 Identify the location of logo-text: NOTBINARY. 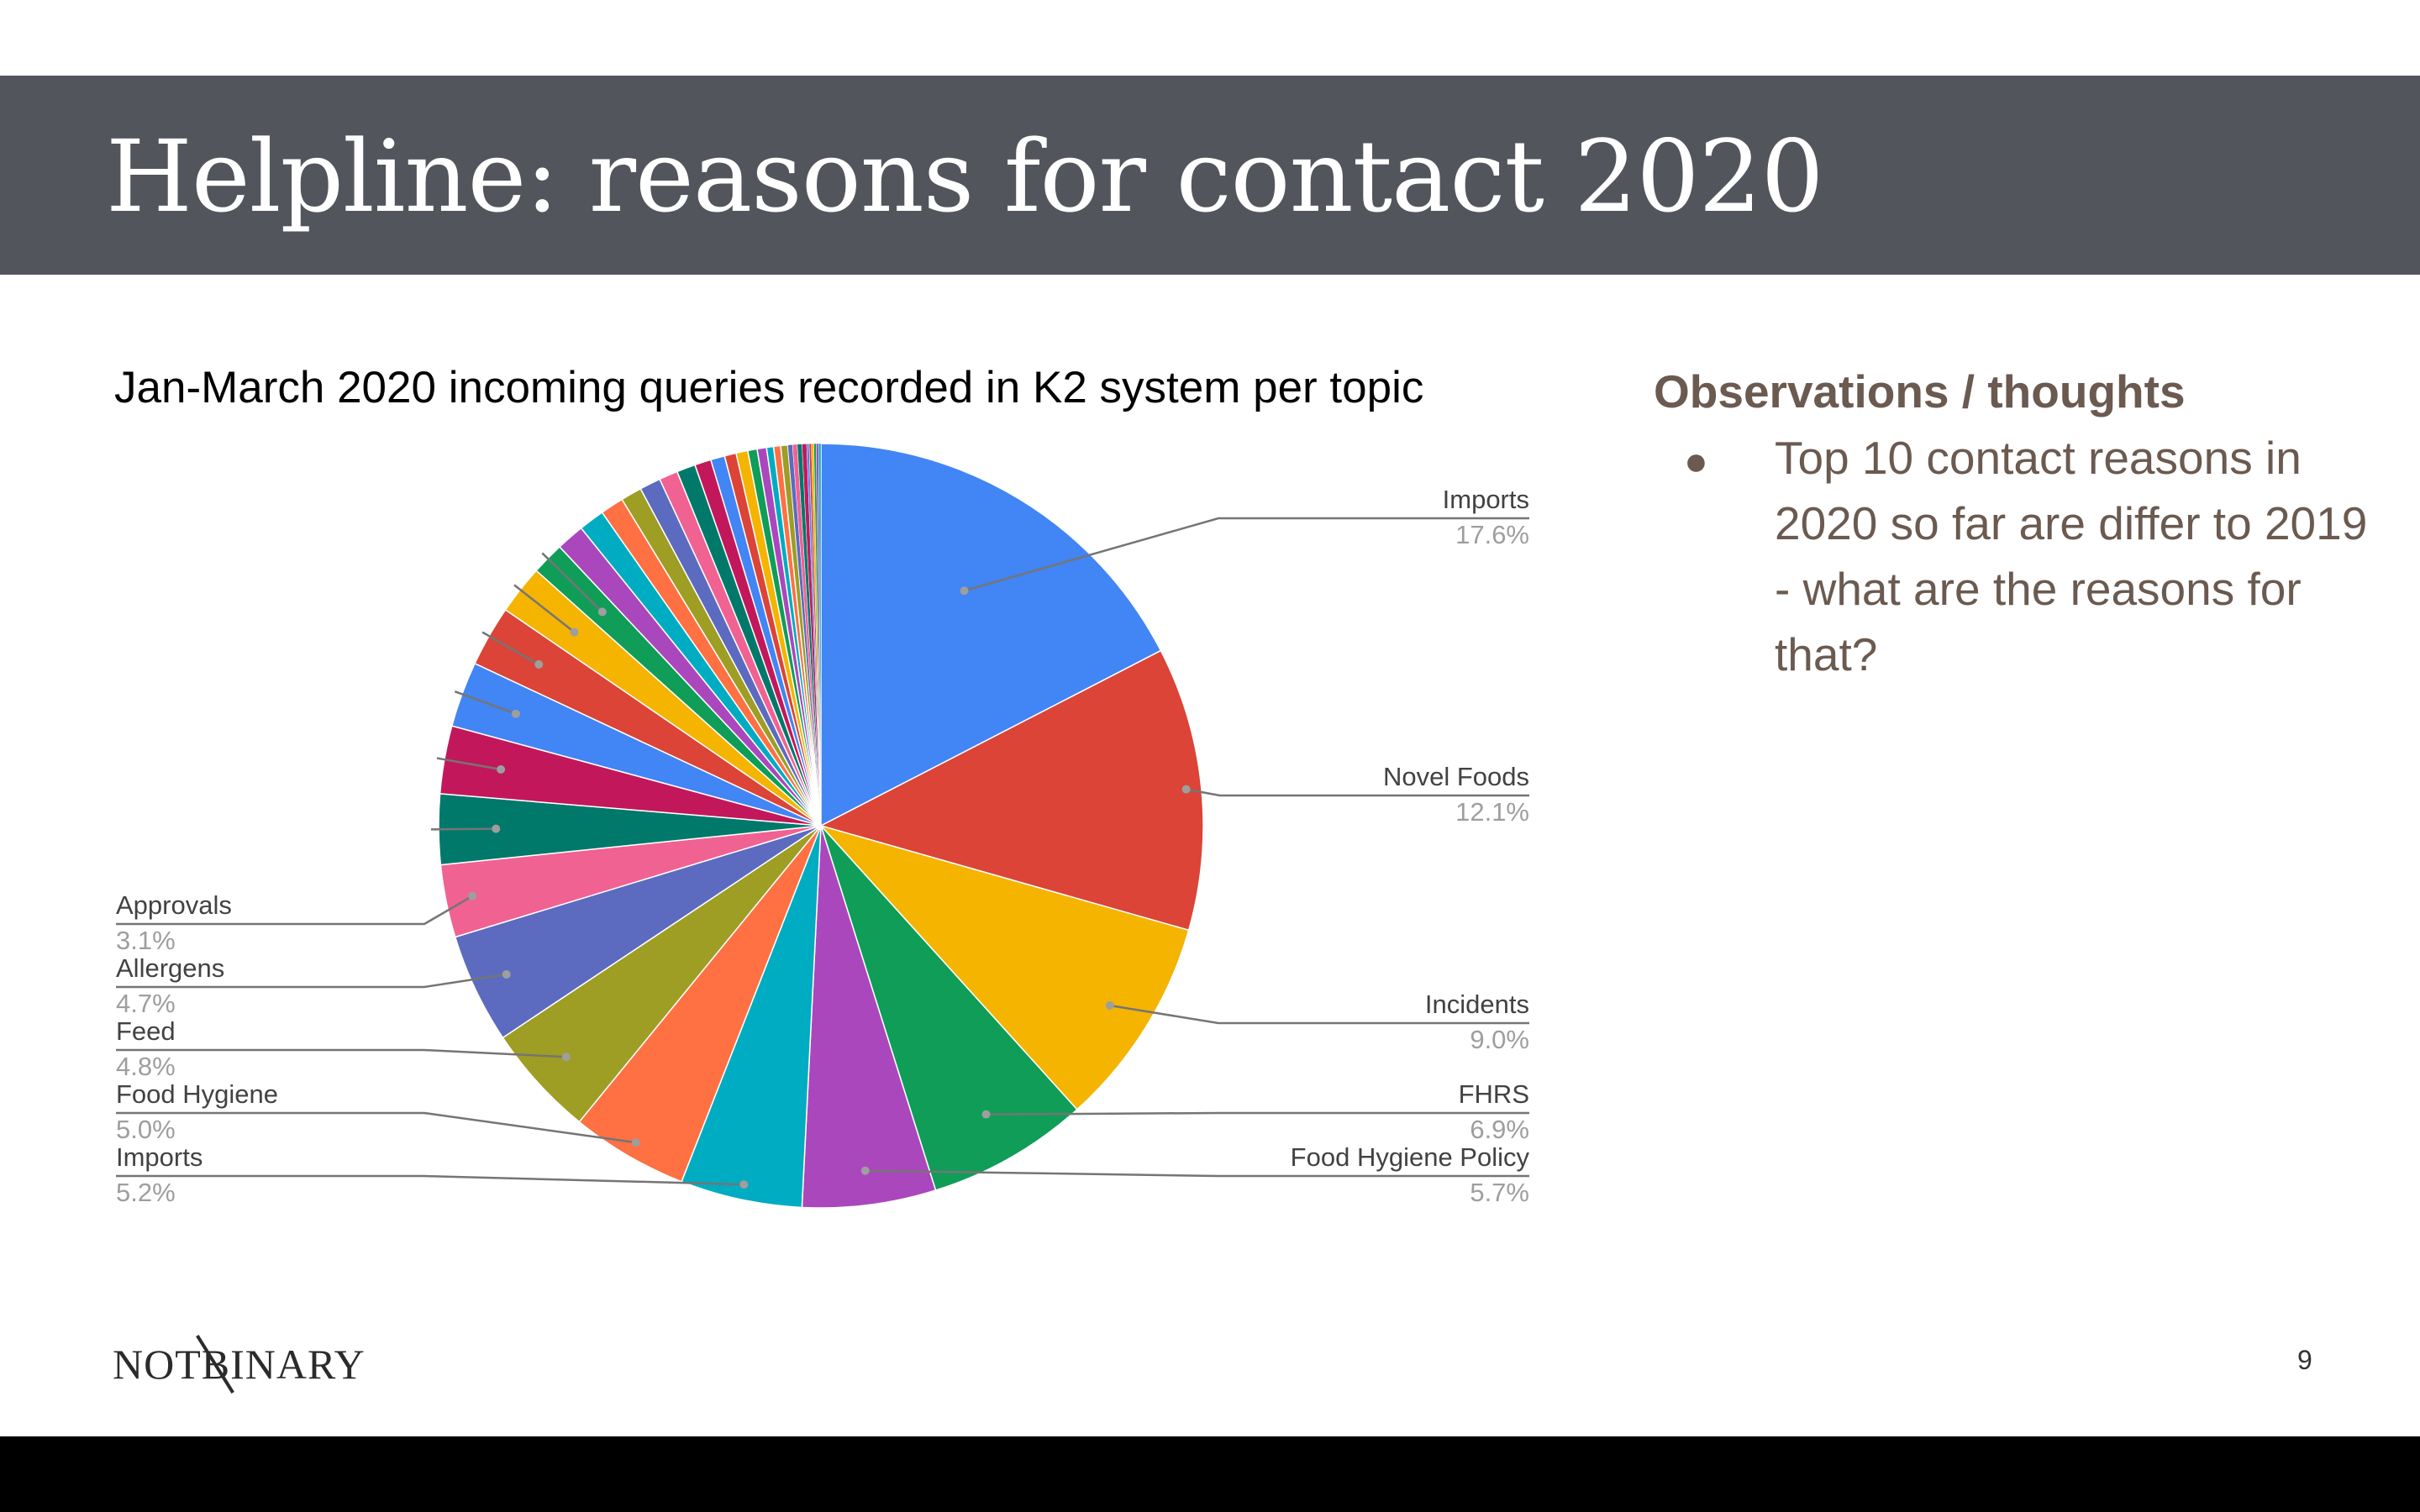
(240, 1364).